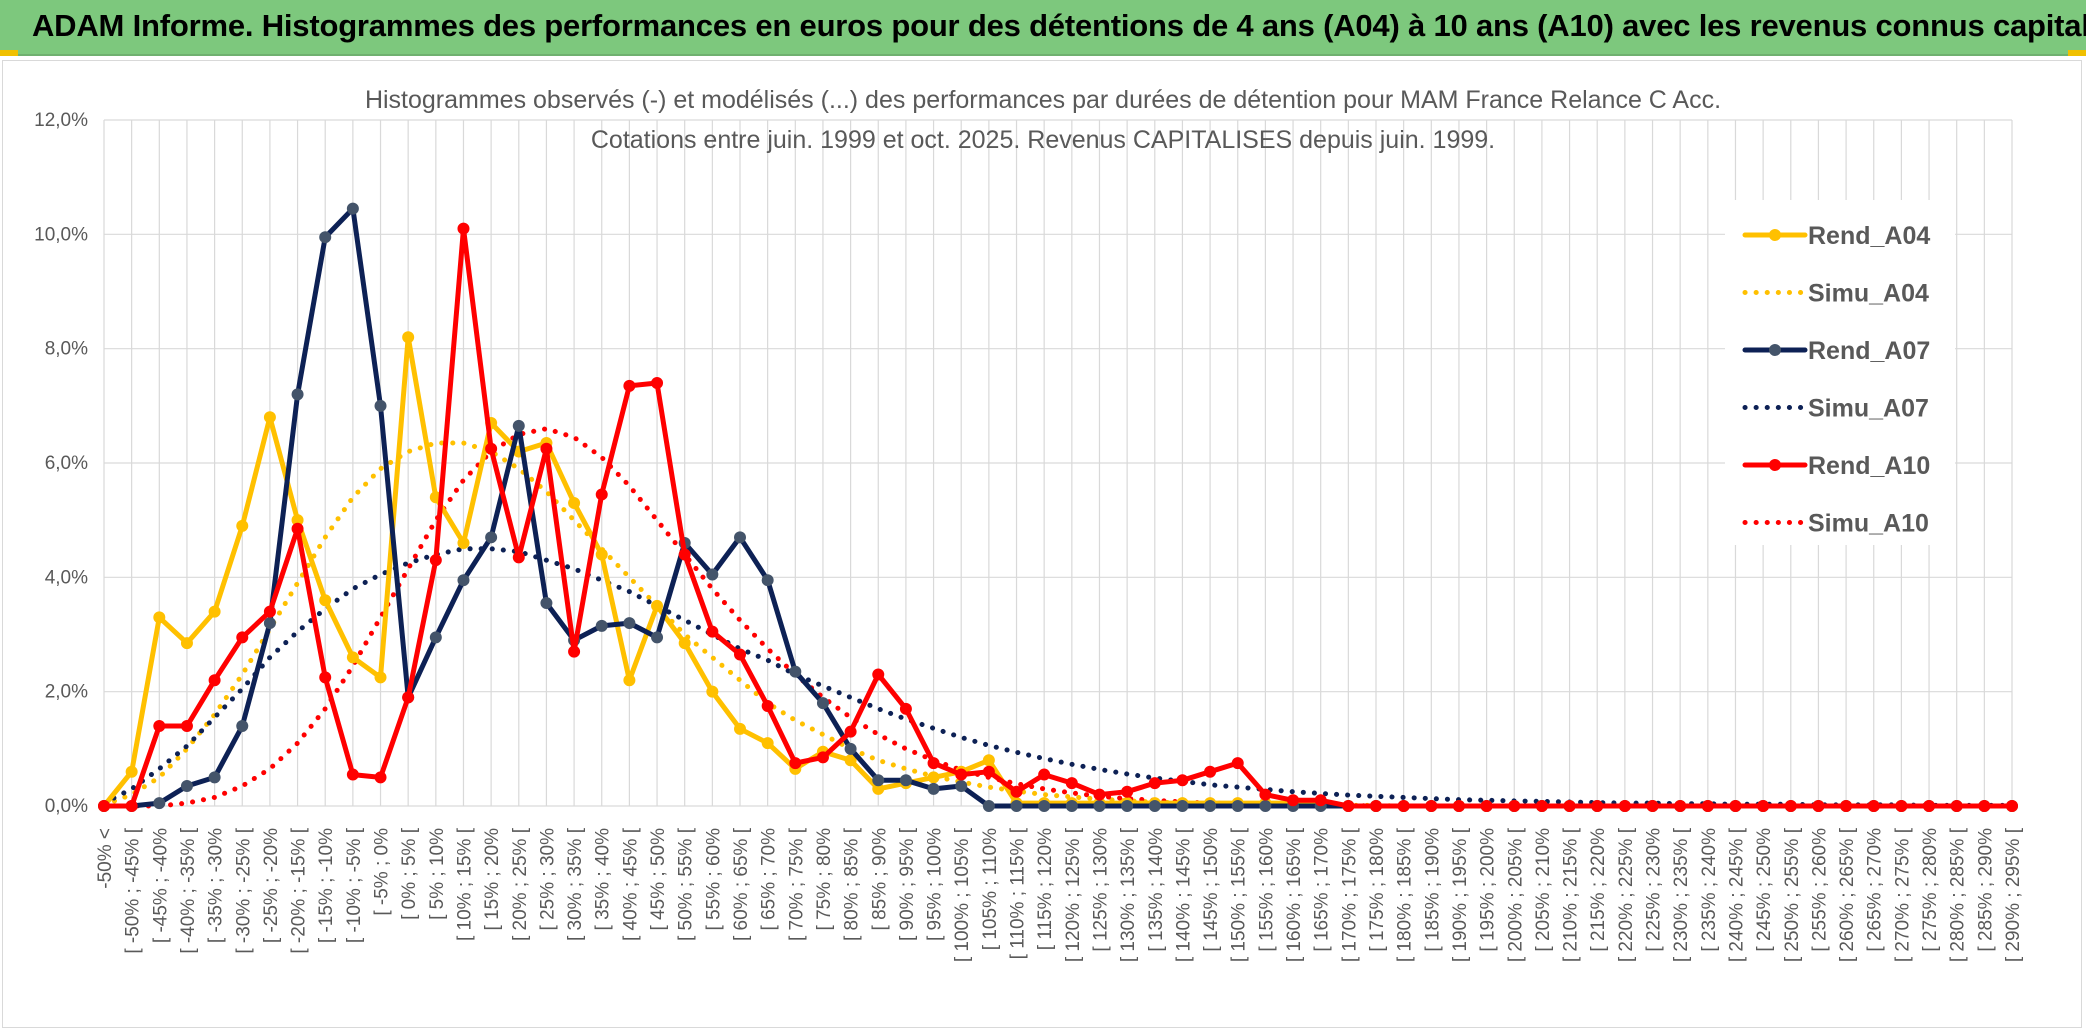  Describe the element at coordinates (1322, 890) in the screenshot. I see `x-tick-label: [ 165% ; 170%` at that location.